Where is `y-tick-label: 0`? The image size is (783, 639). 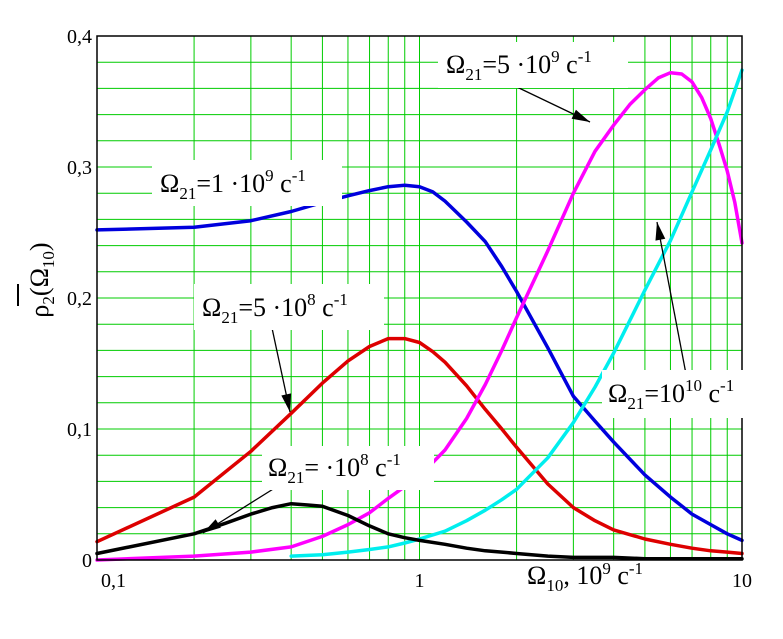 y-tick-label: 0 is located at coordinates (87, 561).